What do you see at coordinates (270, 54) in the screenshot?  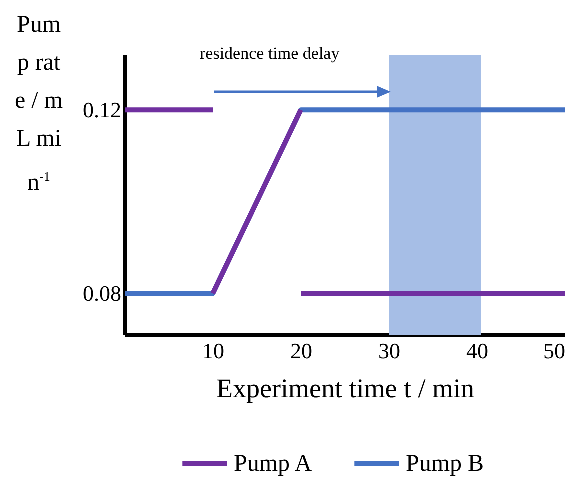 I see `annotation: residence time delay` at bounding box center [270, 54].